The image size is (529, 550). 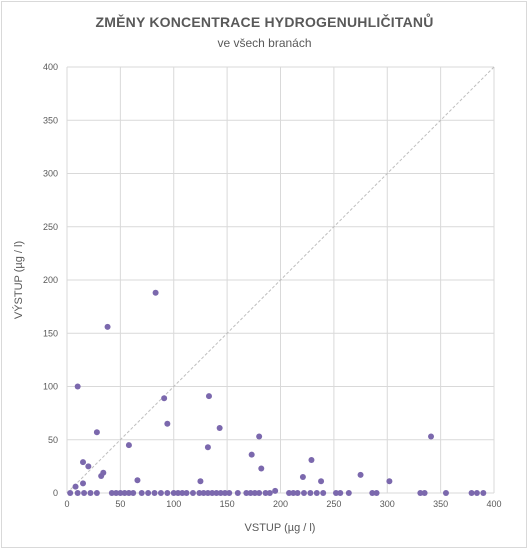 I want to click on x-tick-label: 400, so click(x=493, y=504).